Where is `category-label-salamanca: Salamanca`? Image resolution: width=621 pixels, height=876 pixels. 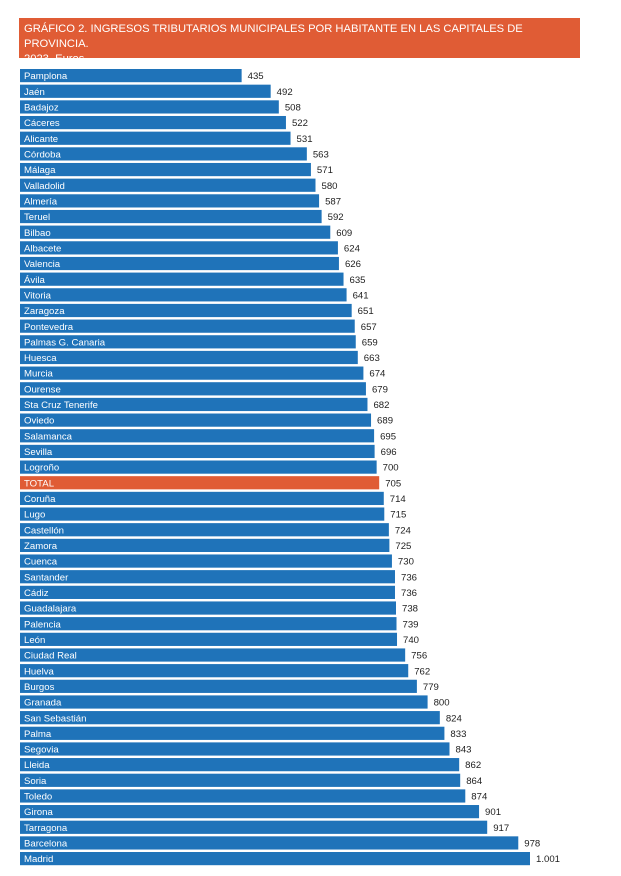
category-label-salamanca: Salamanca is located at coordinates (48, 436).